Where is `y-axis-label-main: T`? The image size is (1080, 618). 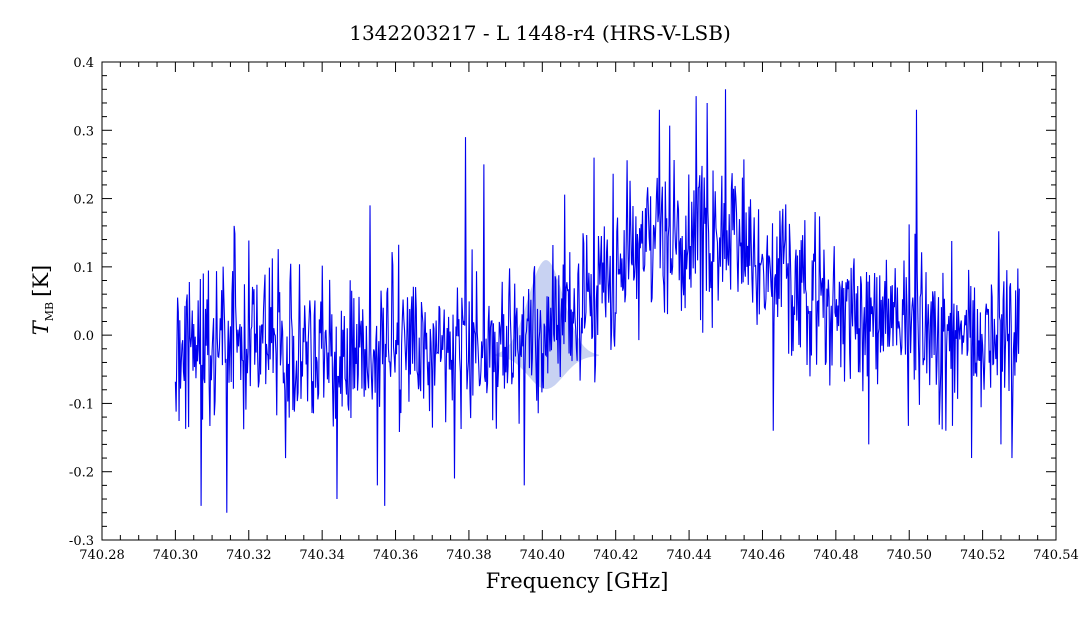 y-axis-label-main: T is located at coordinates (41, 327).